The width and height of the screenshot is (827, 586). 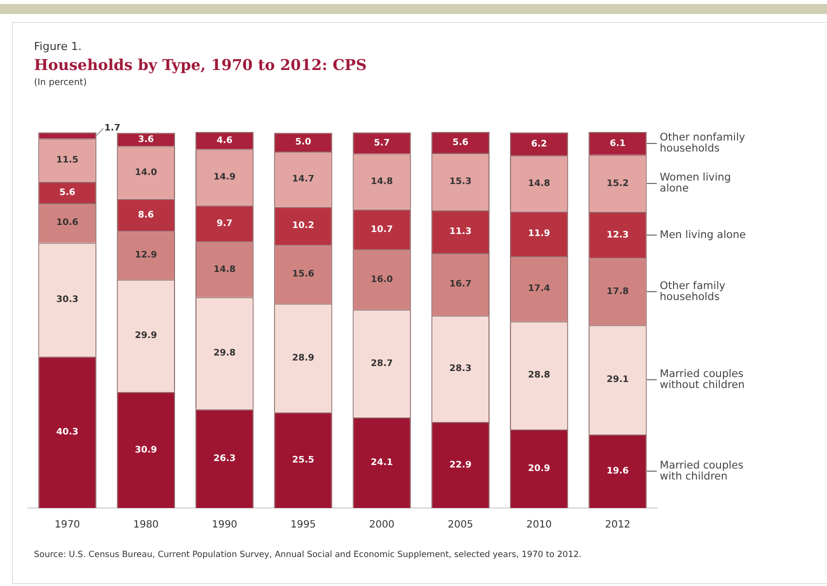 I want to click on data-label: 40.3, so click(x=67, y=433).